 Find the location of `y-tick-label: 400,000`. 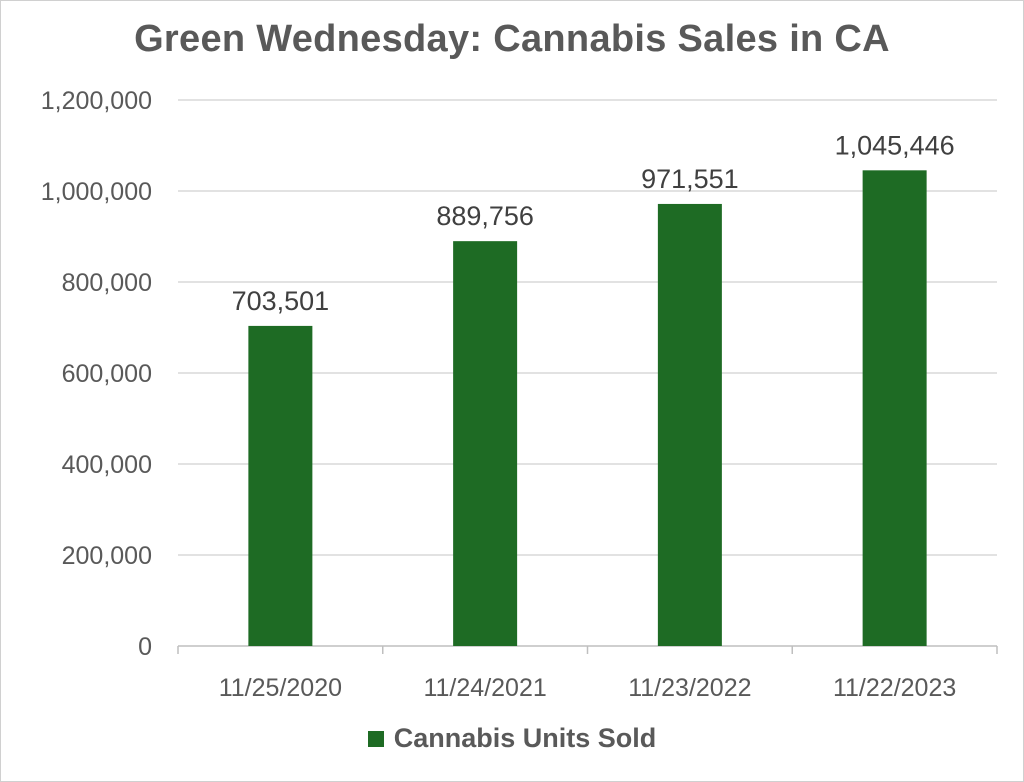

y-tick-label: 400,000 is located at coordinates (107, 465).